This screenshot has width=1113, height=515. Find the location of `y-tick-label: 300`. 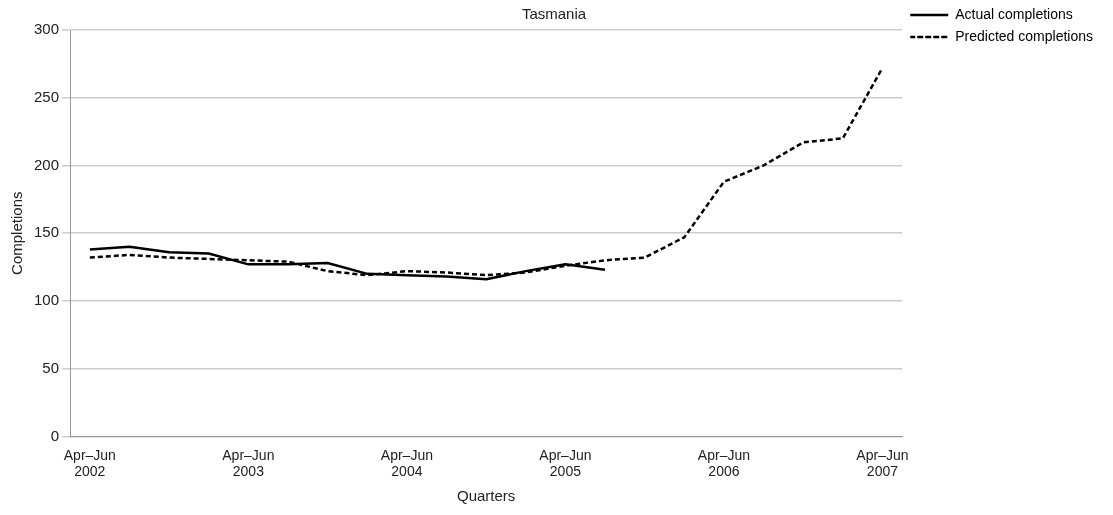

y-tick-label: 300 is located at coordinates (47, 29).